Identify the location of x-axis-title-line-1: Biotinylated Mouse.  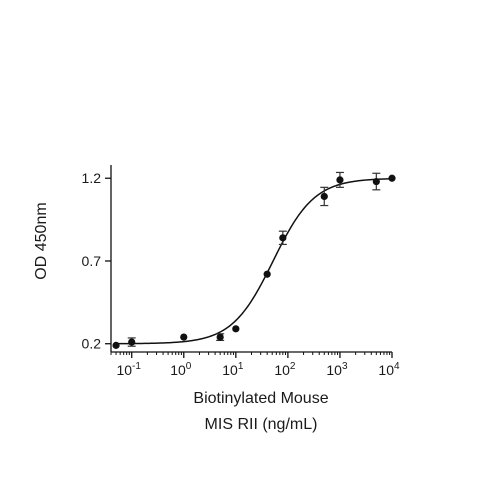
(260, 398).